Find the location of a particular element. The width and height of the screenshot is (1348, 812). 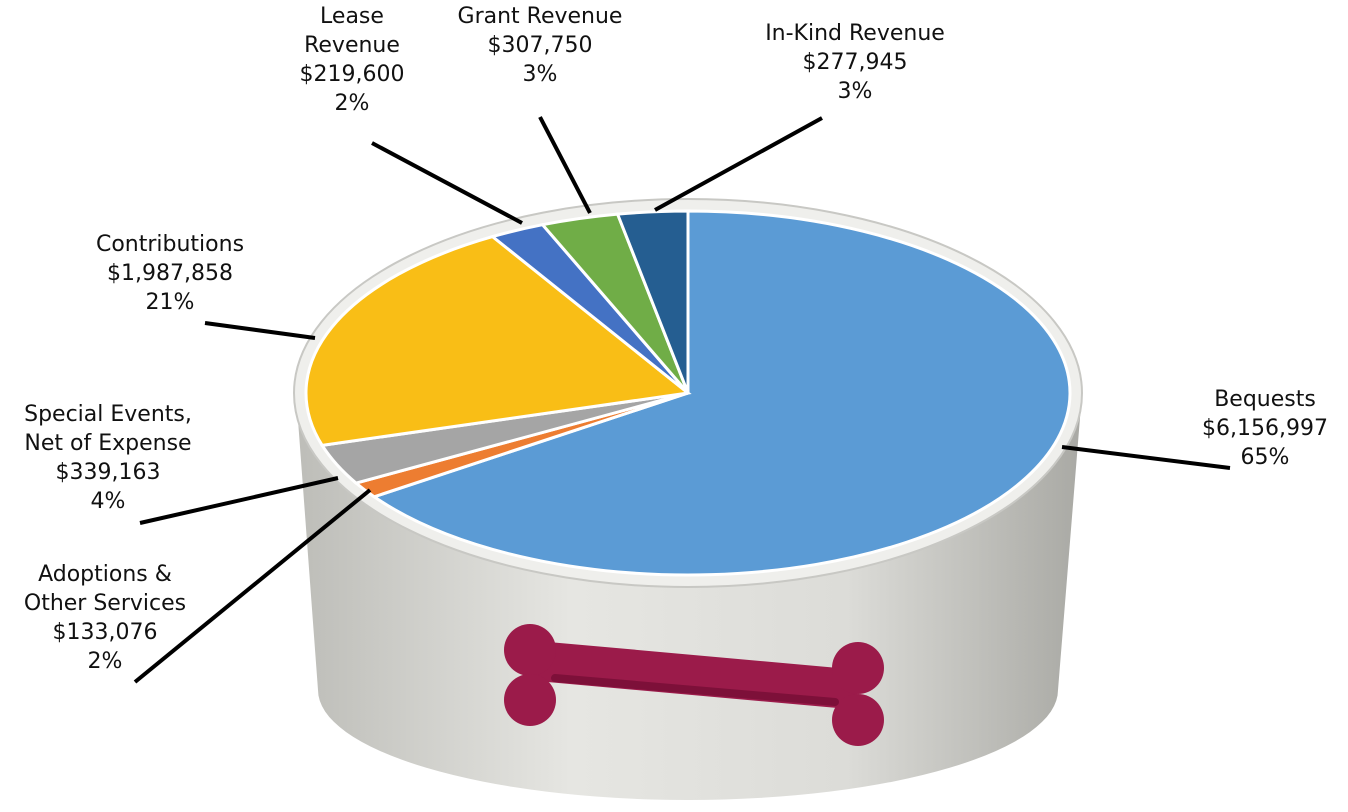

category: Adoptions & Other Services is located at coordinates (105, 589).